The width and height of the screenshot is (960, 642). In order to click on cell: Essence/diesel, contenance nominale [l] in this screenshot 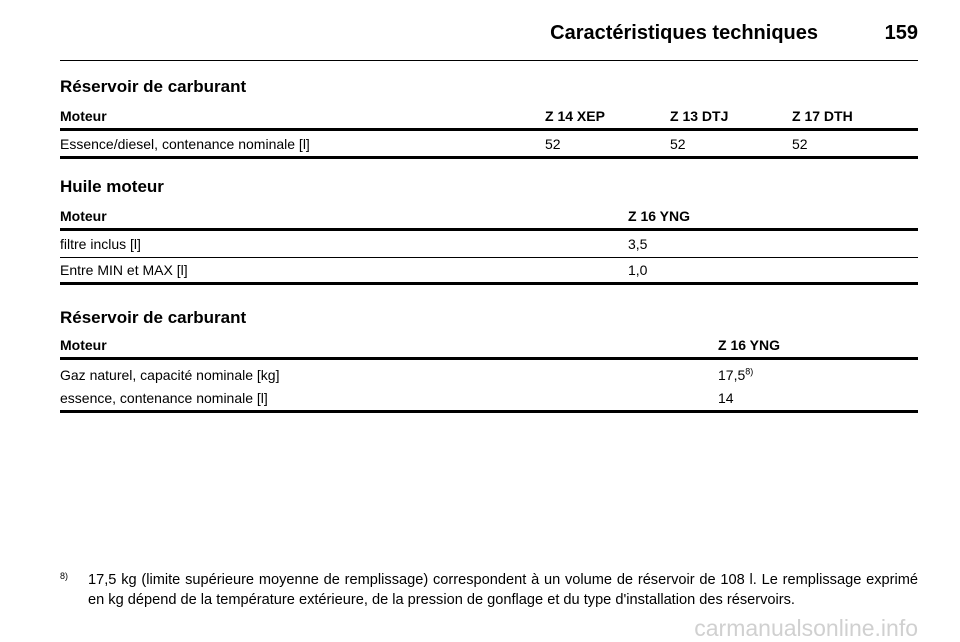, I will do `click(185, 144)`.